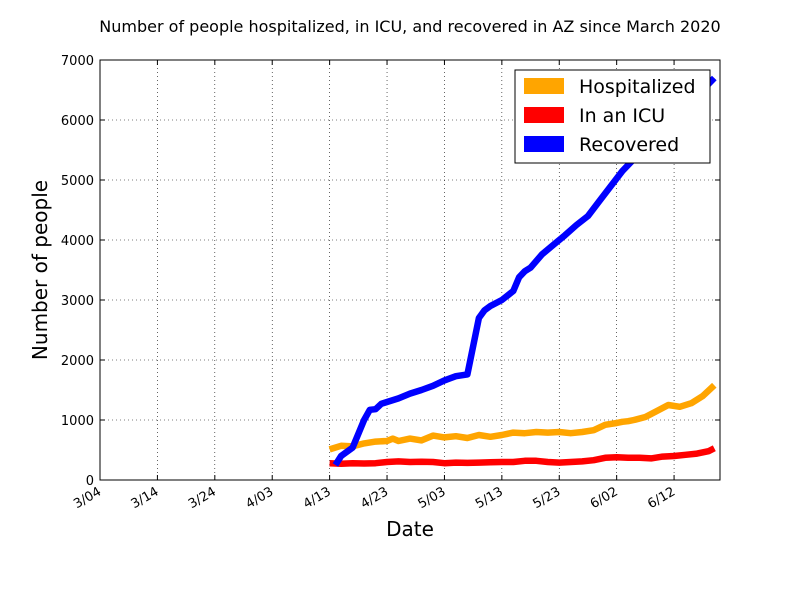 Image resolution: width=800 pixels, height=600 pixels. Describe the element at coordinates (661, 498) in the screenshot. I see `x-tick-label: 6/12` at that location.